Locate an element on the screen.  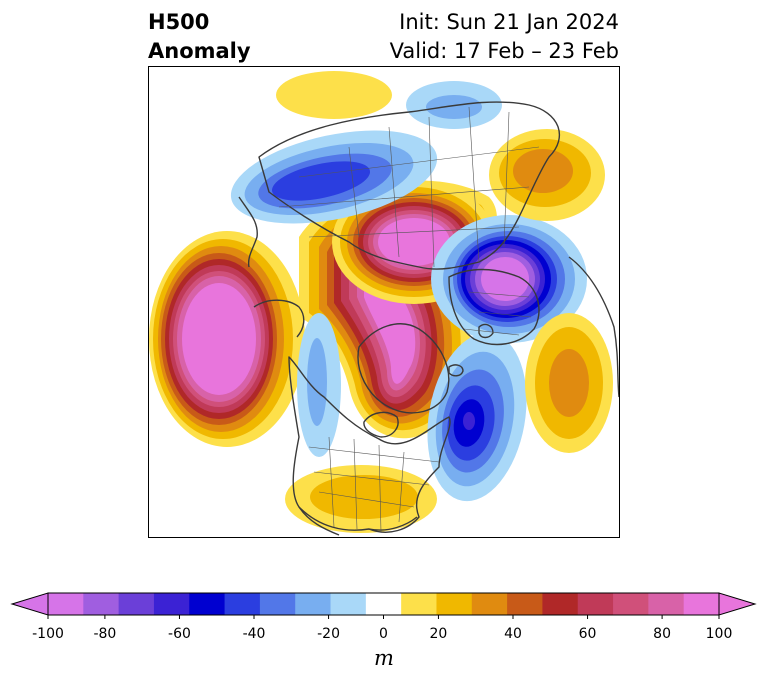
colorbar is located at coordinates (383, 605).